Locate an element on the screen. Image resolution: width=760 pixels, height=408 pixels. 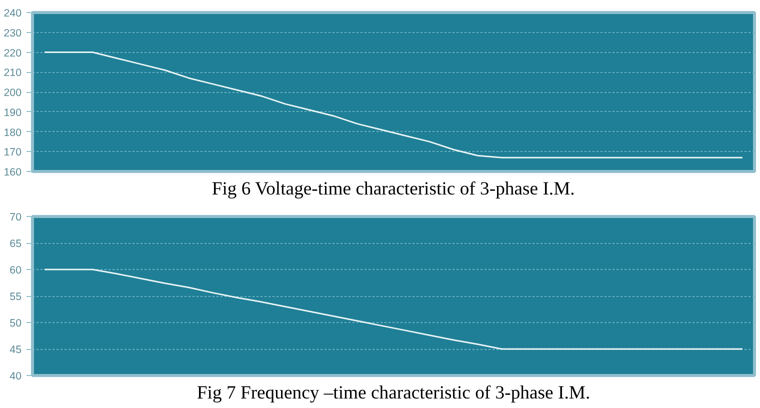
y-tick-label: 45 is located at coordinates (16, 350).